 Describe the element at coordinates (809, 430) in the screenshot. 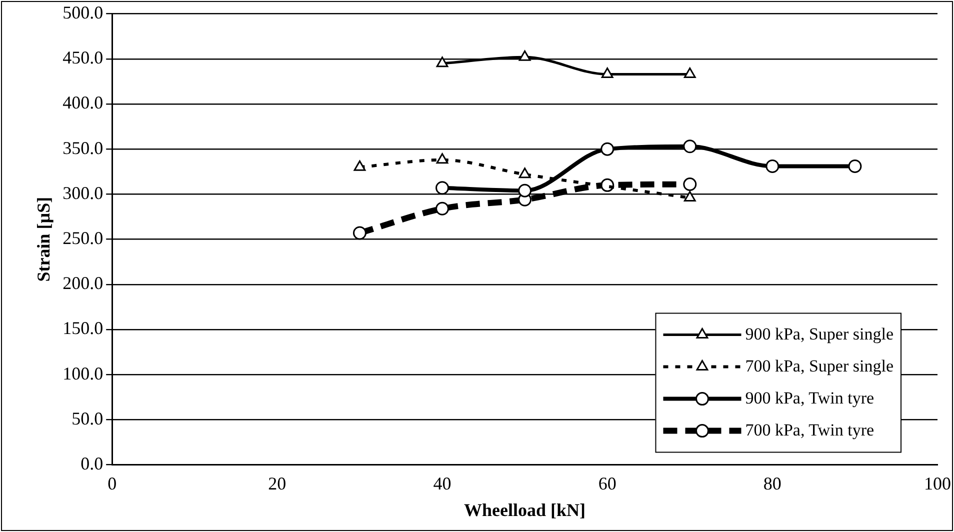

I see `legend-label: 700 kPa, Twin tyre` at that location.